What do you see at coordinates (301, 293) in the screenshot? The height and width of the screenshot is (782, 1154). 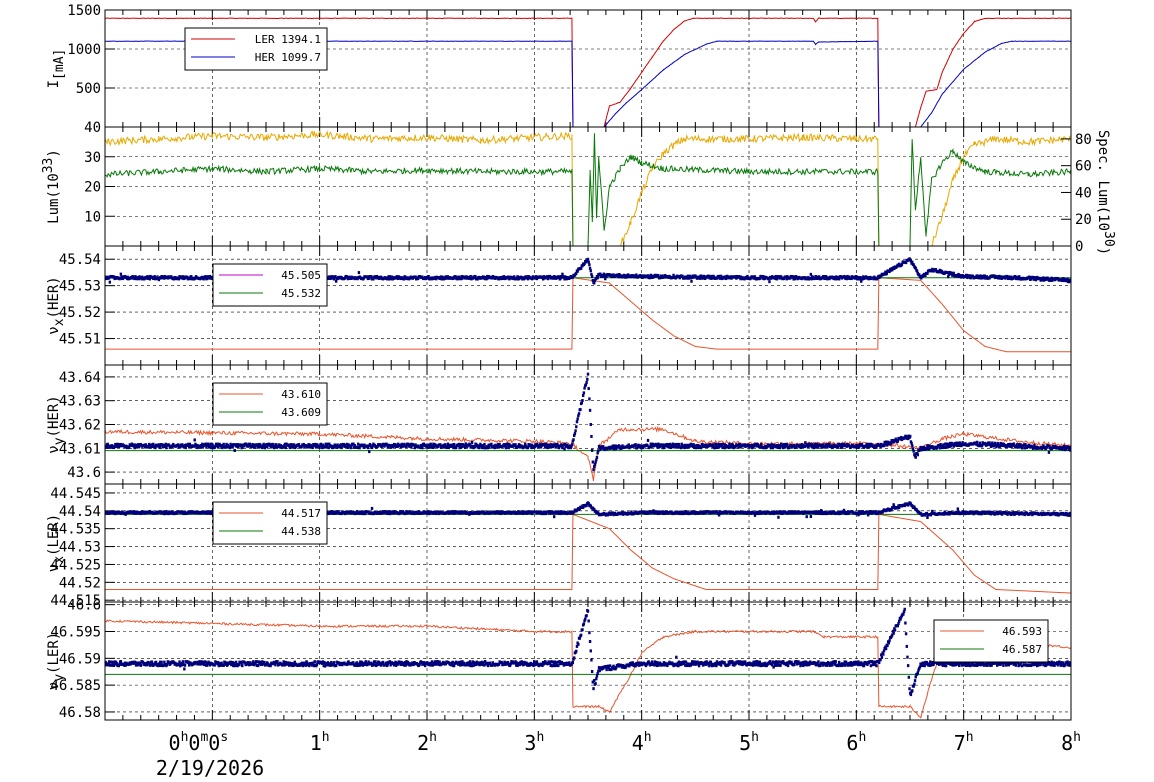 I see `legend-entry: 45.532` at bounding box center [301, 293].